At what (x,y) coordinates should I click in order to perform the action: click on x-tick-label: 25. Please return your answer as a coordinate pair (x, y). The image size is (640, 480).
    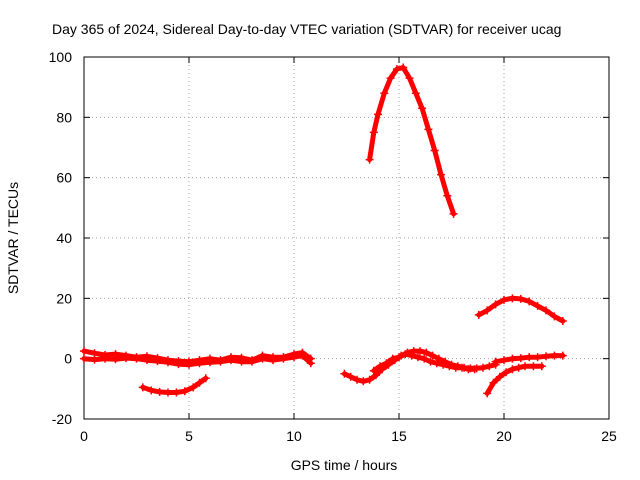
    Looking at the image, I should click on (609, 436).